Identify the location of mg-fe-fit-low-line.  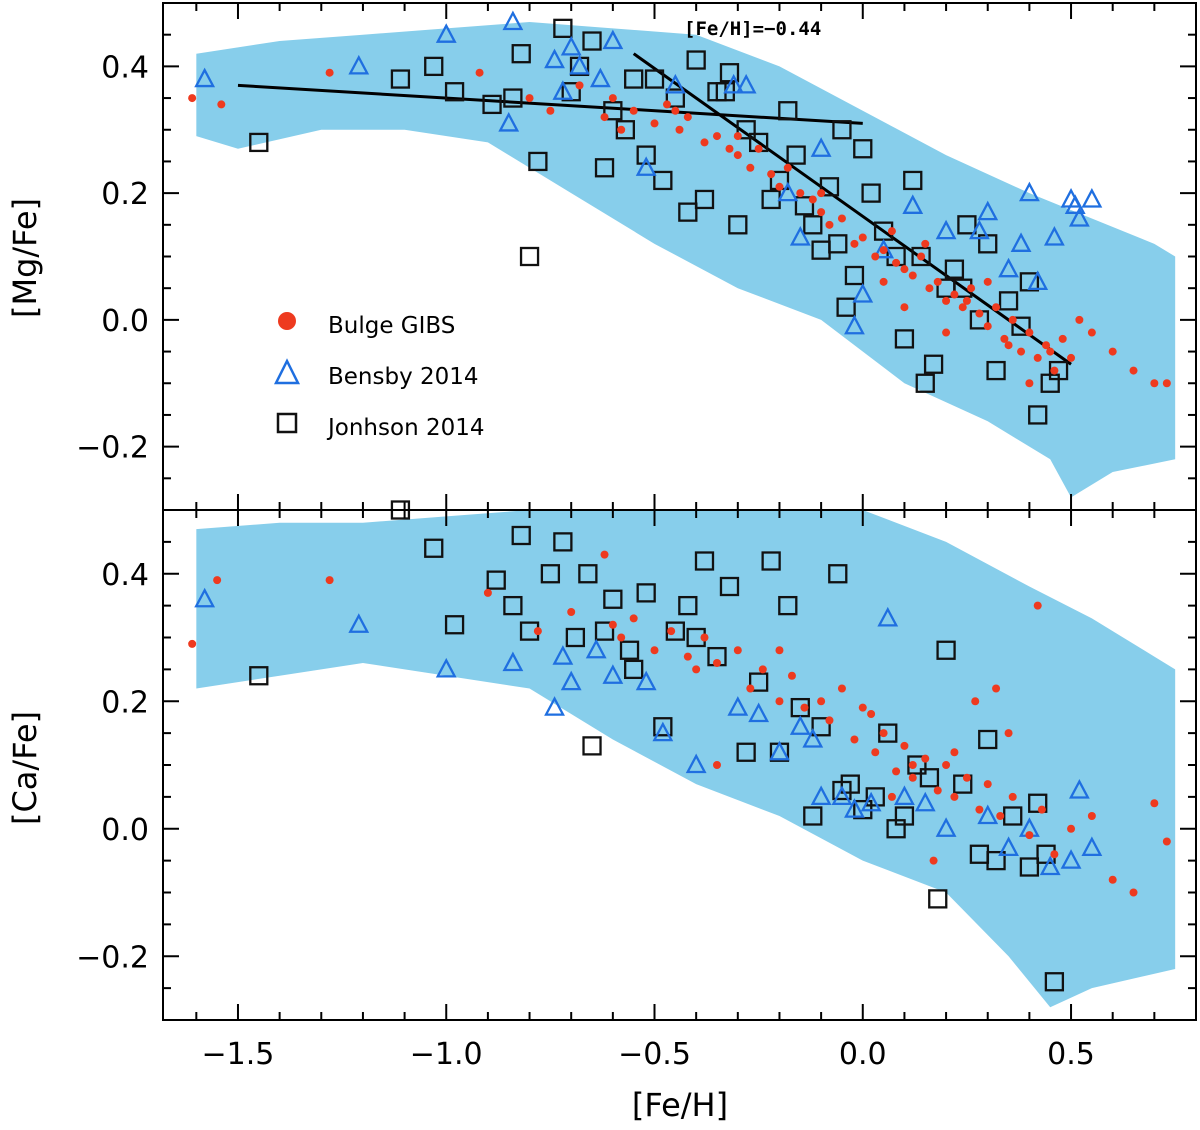
(550, 104).